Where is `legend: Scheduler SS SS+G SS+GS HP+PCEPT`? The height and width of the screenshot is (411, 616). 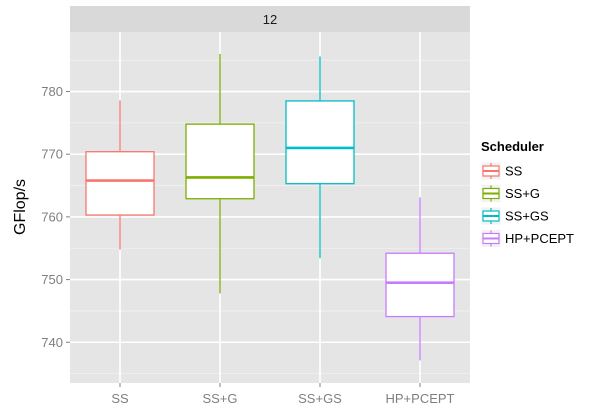 legend: Scheduler SS SS+G SS+GS HP+PCEPT is located at coordinates (527, 193).